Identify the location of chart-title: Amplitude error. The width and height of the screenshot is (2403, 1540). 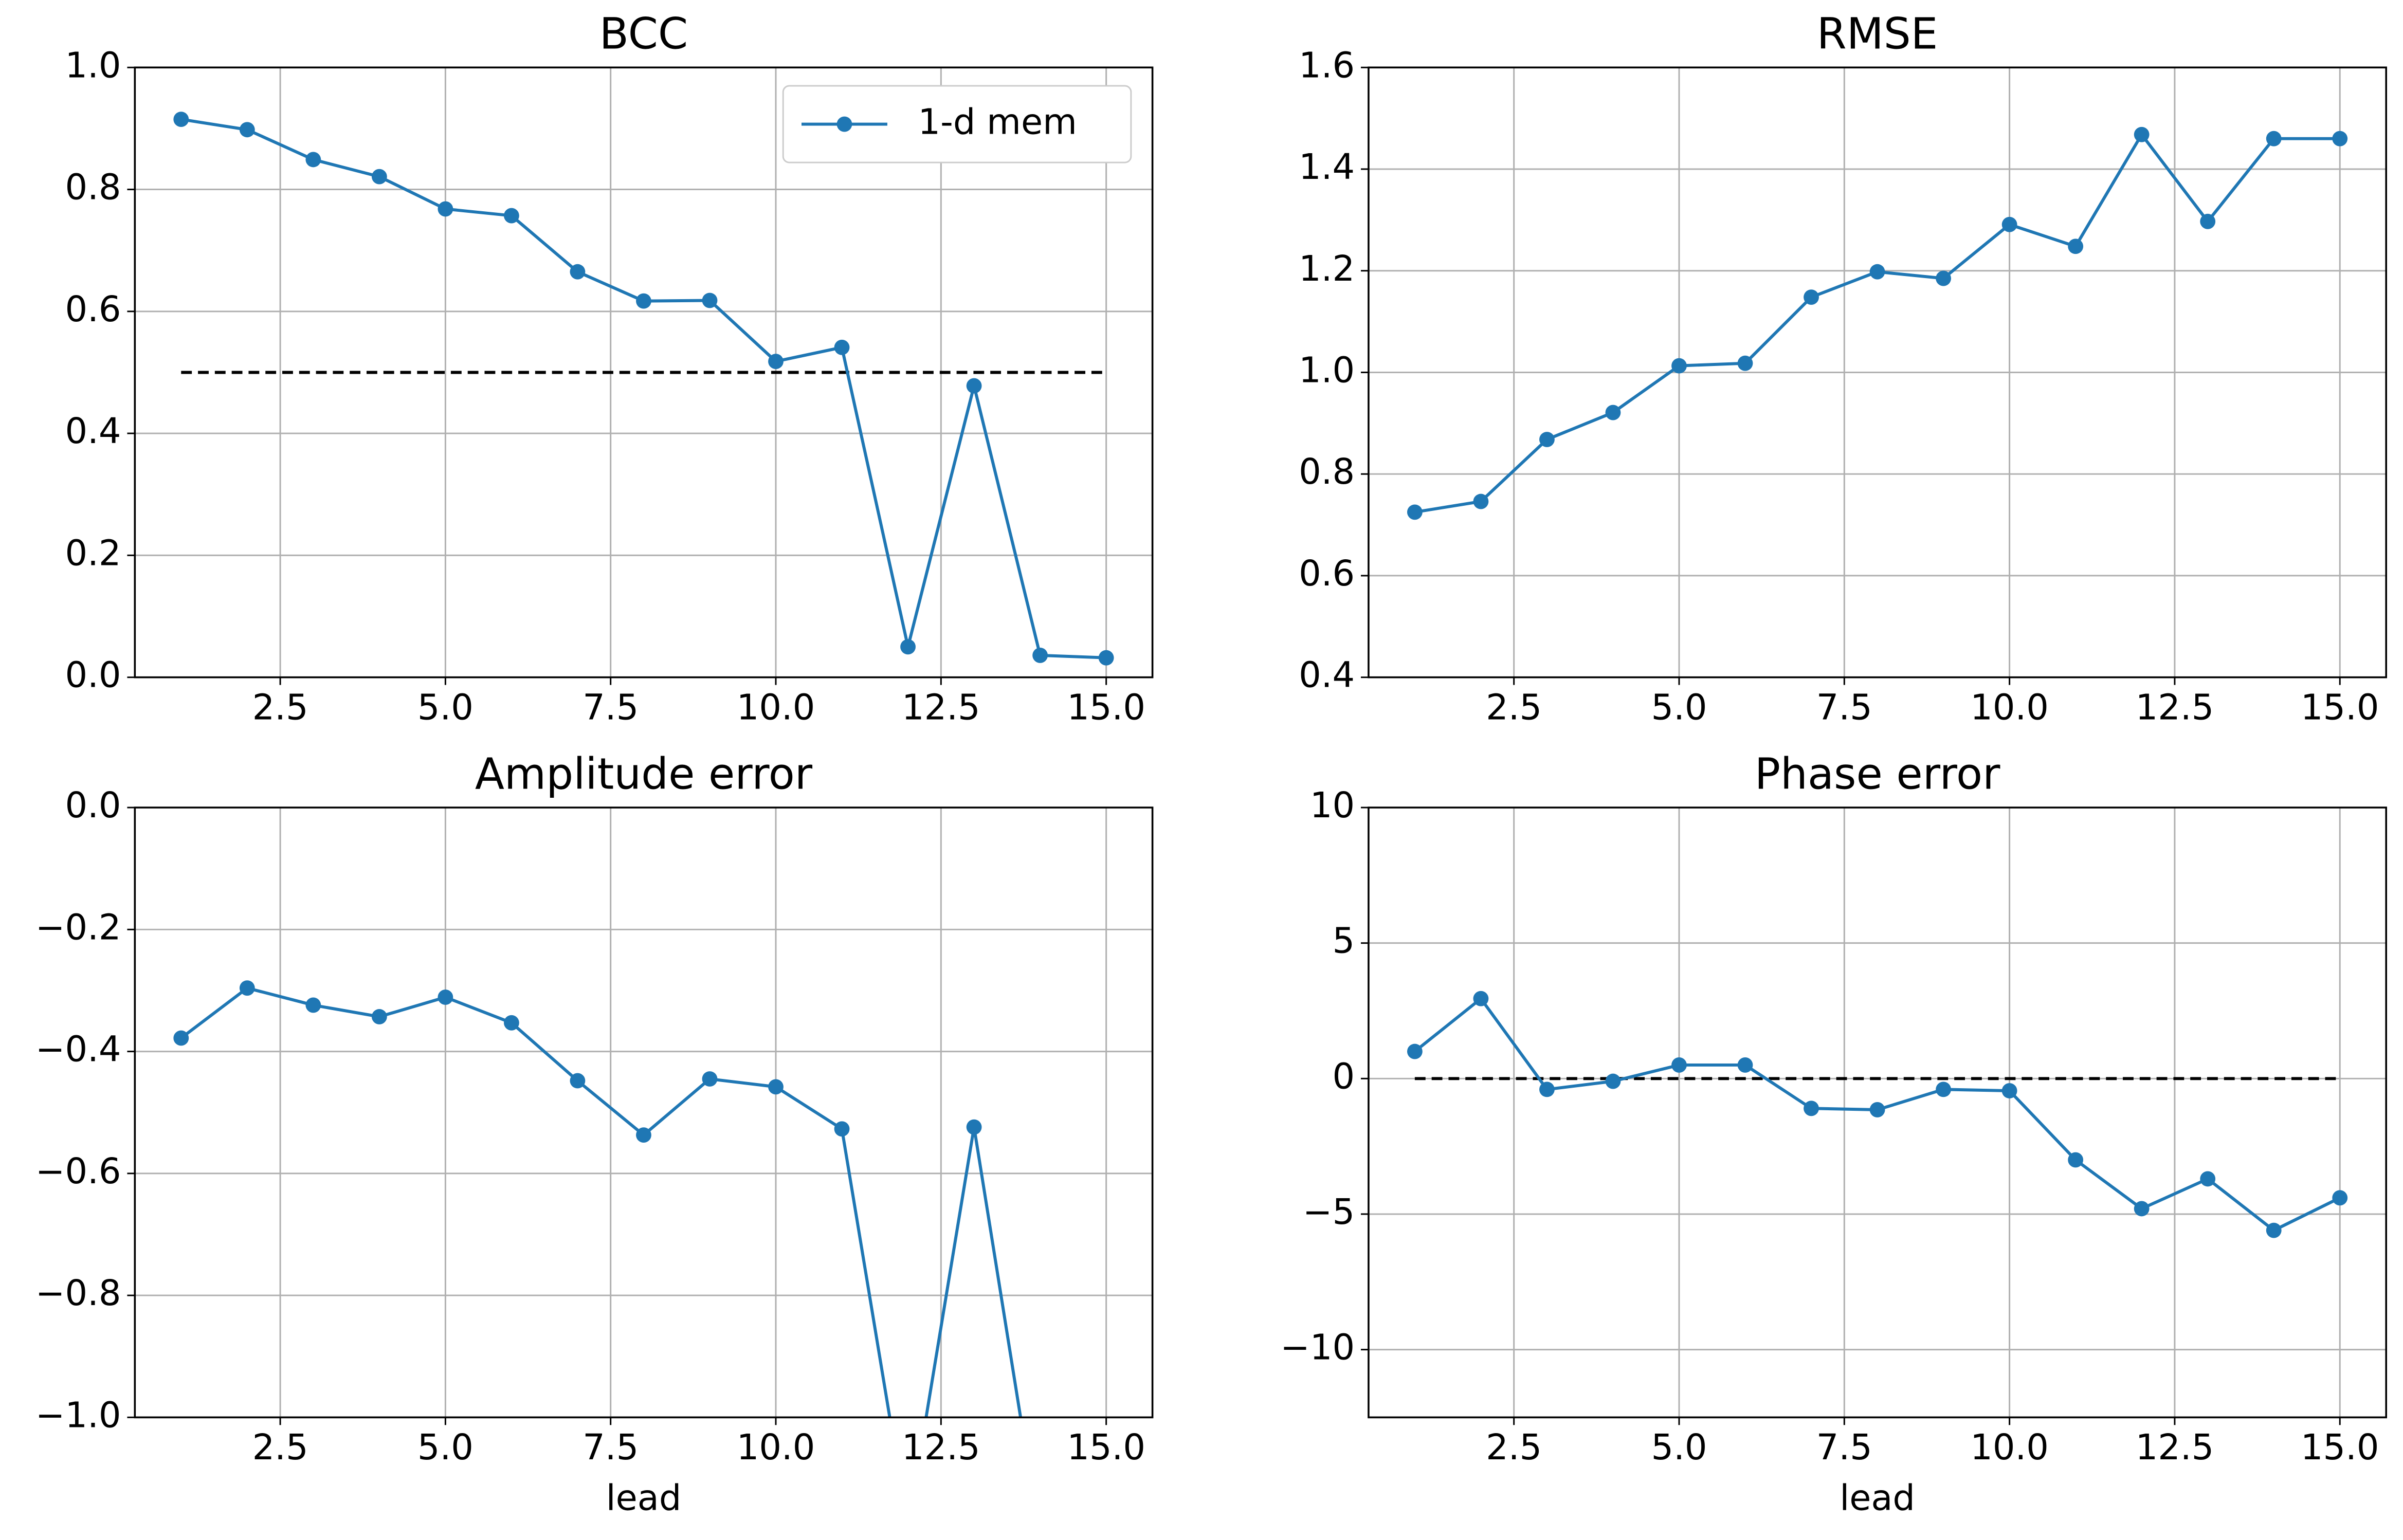
(644, 774).